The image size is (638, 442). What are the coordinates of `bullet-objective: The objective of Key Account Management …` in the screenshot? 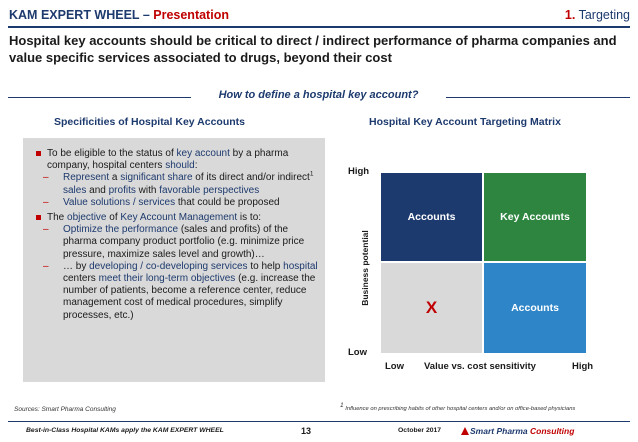 It's located at (178, 218).